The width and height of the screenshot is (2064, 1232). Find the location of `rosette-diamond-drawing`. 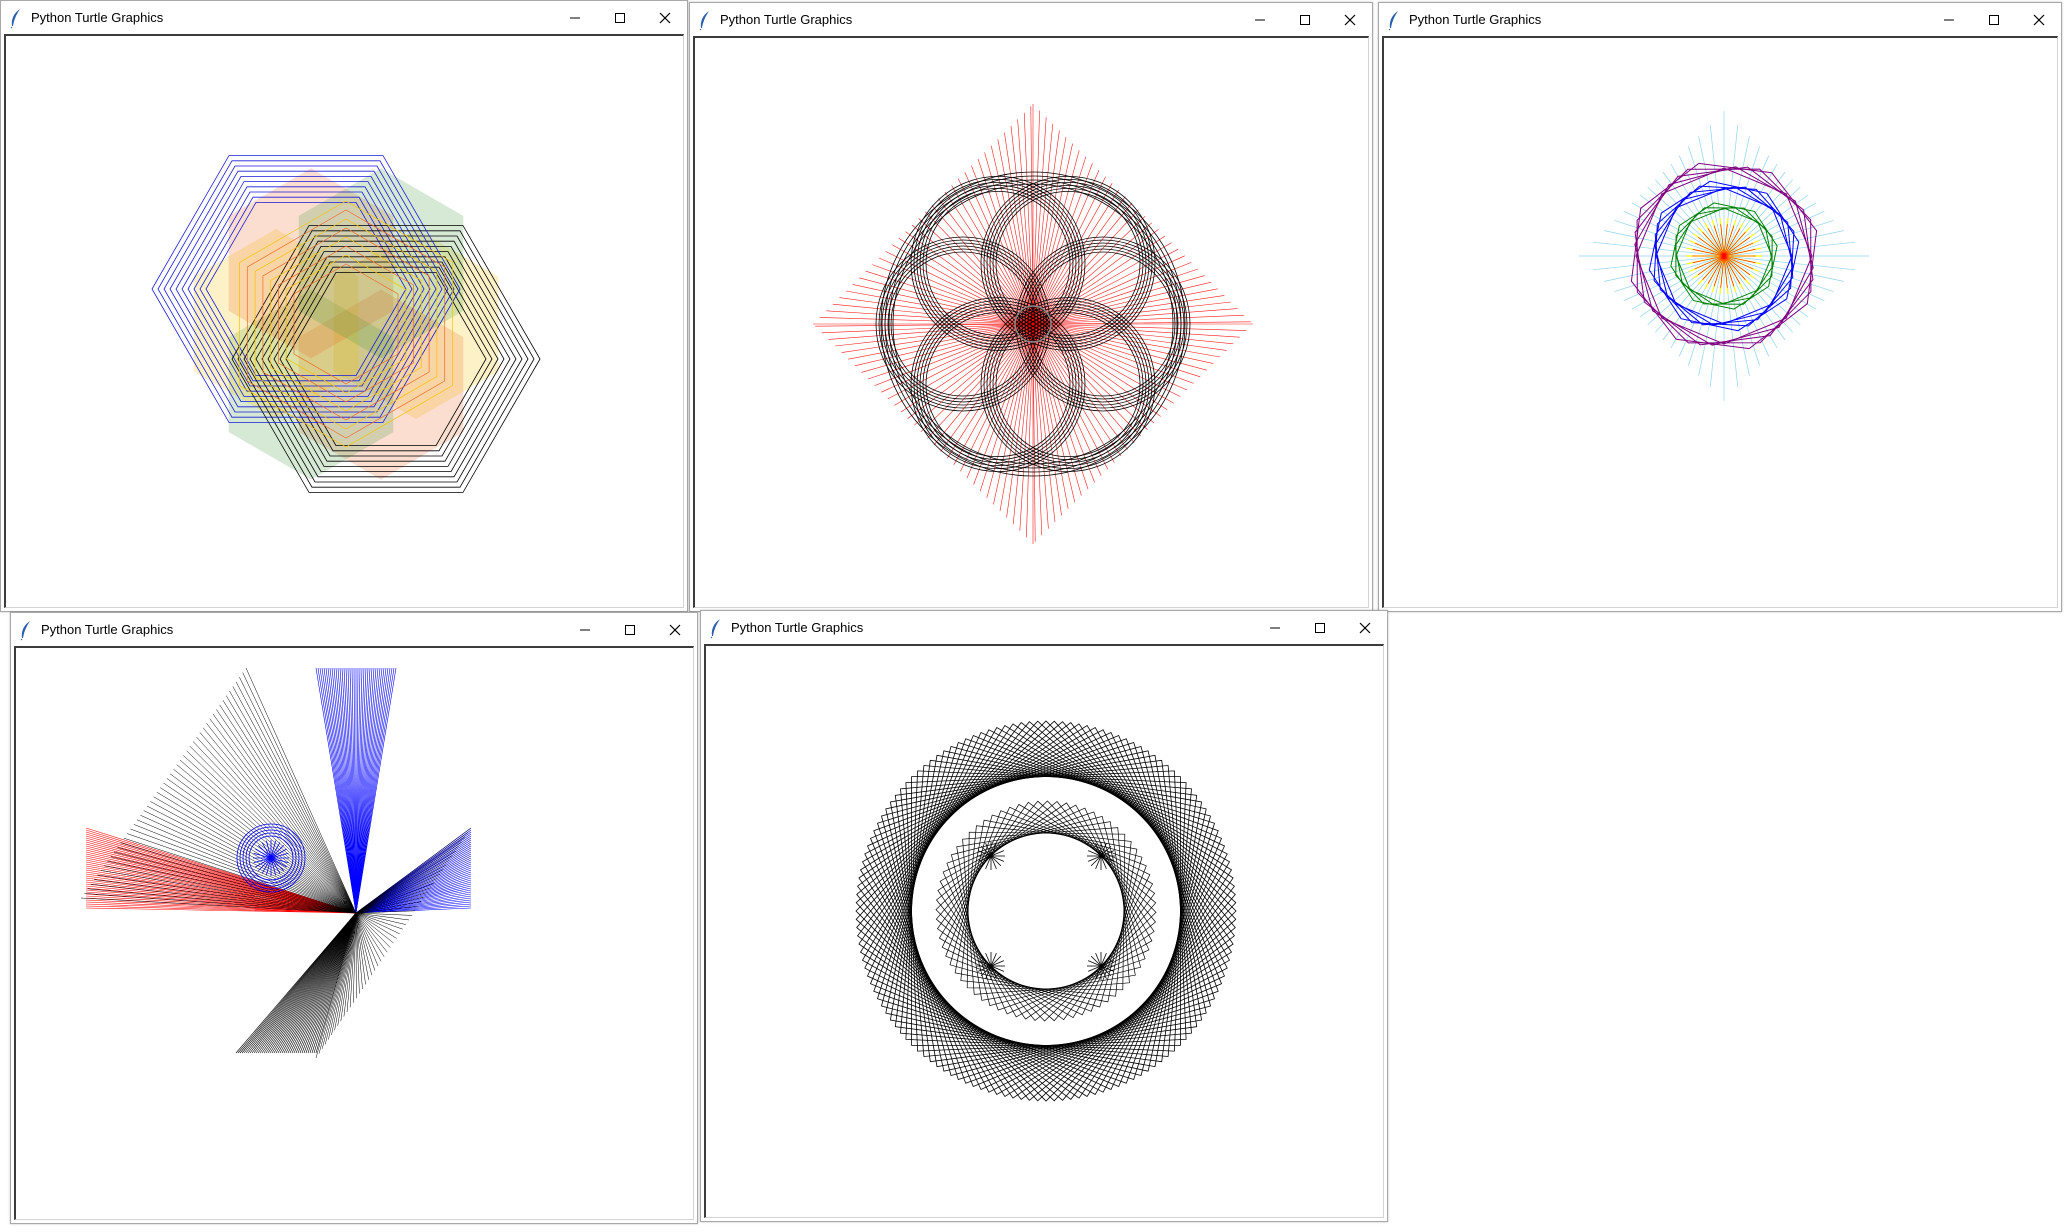

rosette-diamond-drawing is located at coordinates (1033, 324).